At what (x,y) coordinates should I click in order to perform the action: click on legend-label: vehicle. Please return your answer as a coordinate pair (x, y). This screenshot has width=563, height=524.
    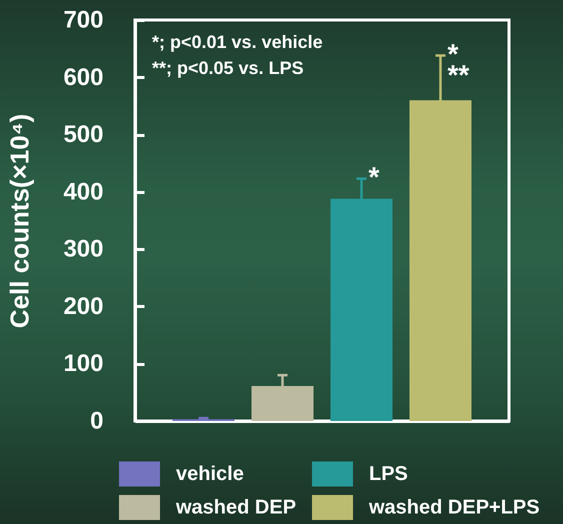
    Looking at the image, I should click on (210, 473).